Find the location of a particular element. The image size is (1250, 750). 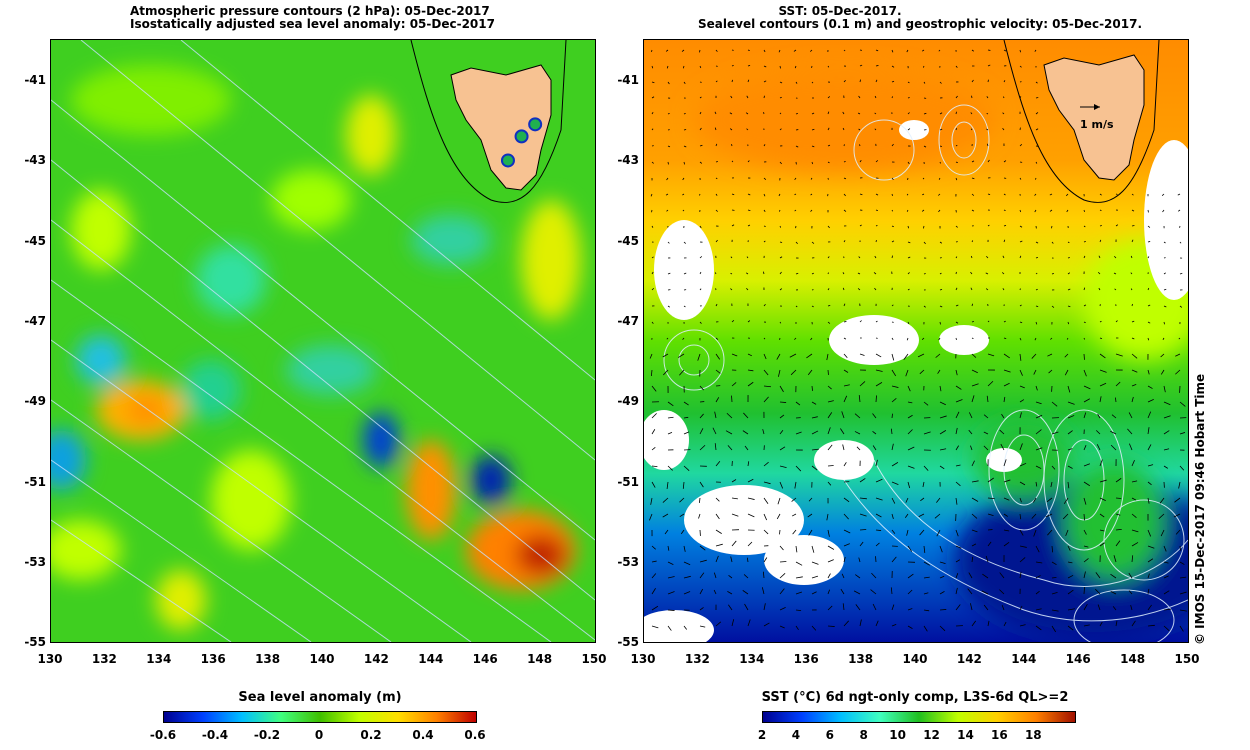

right-title-line1: SST: 05-Dec-2017. is located at coordinates (840, 11).